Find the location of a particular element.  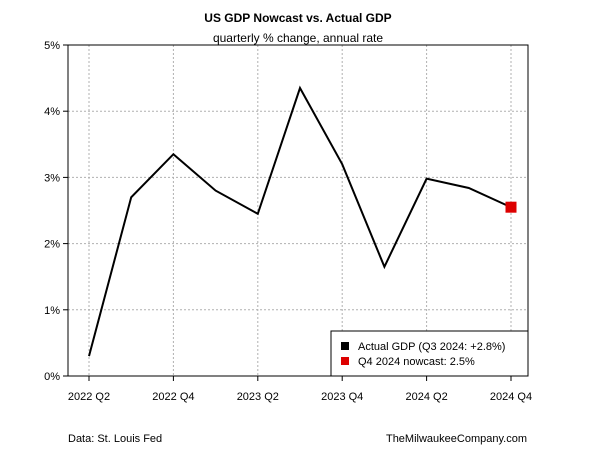

y-axis: 0% 1% 2% 3% 4% 5% is located at coordinates (56, 211).